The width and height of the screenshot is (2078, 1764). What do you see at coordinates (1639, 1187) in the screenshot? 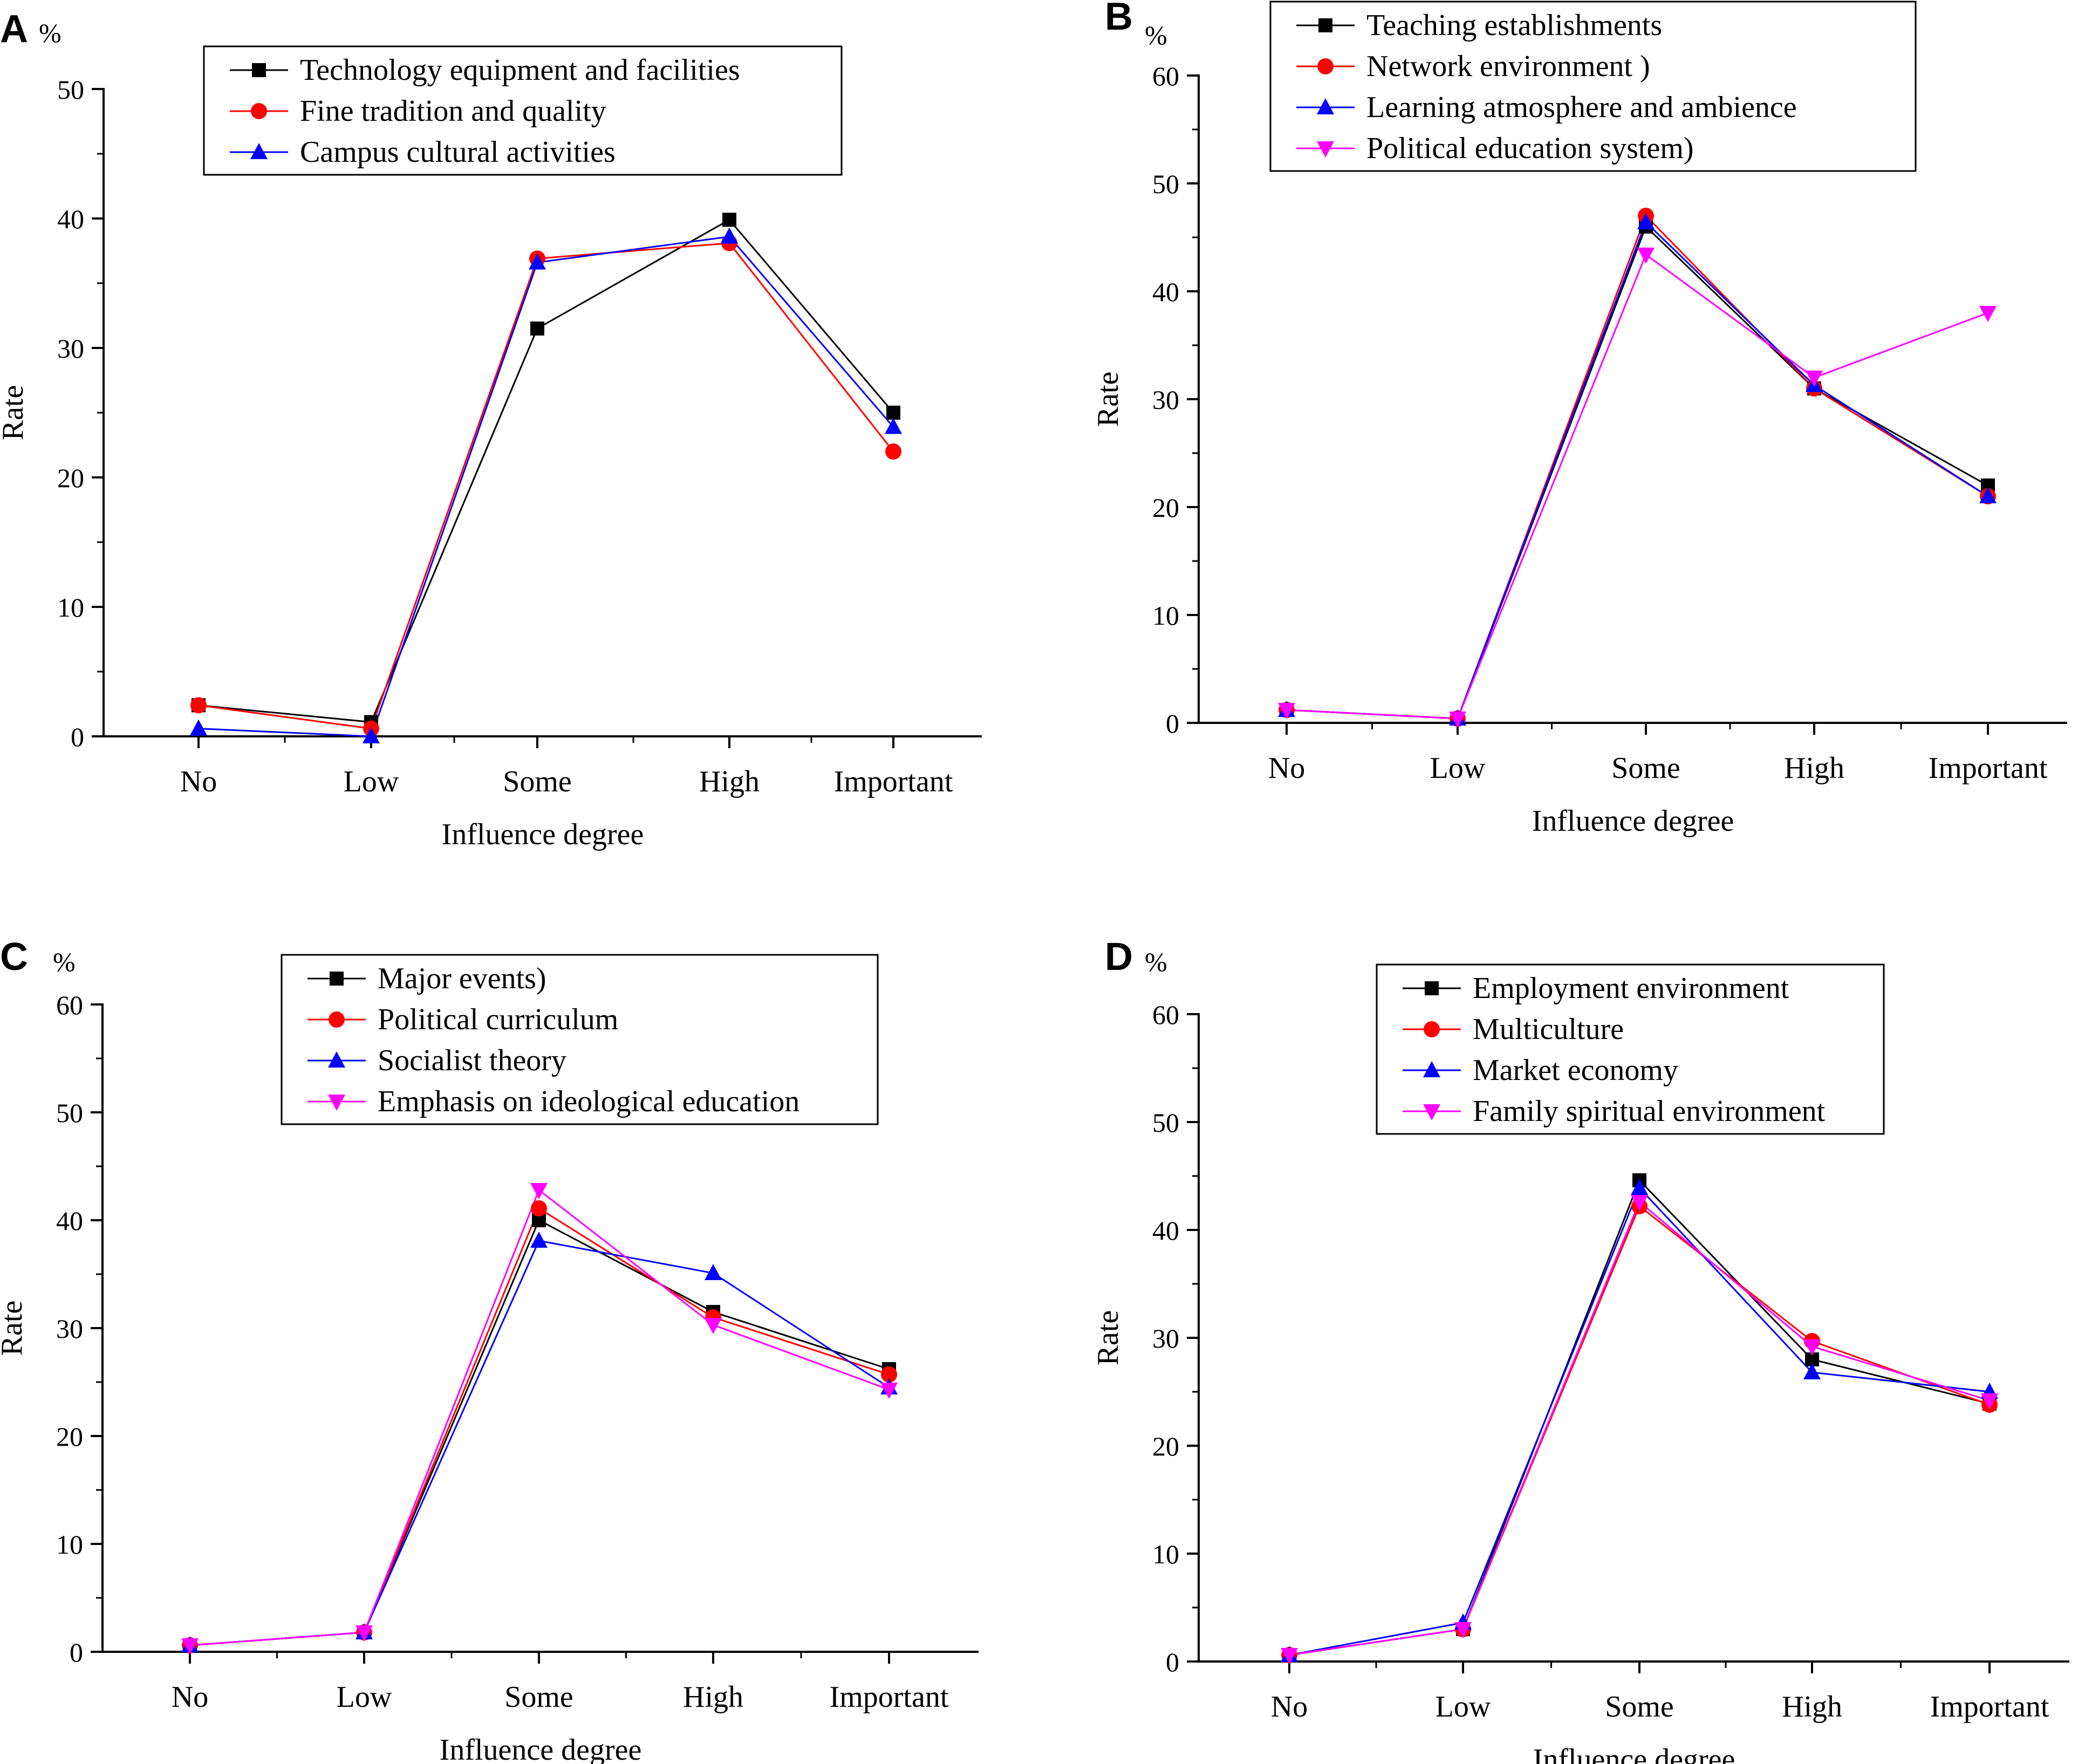
I see `panel-d-point-market-economy-some` at bounding box center [1639, 1187].